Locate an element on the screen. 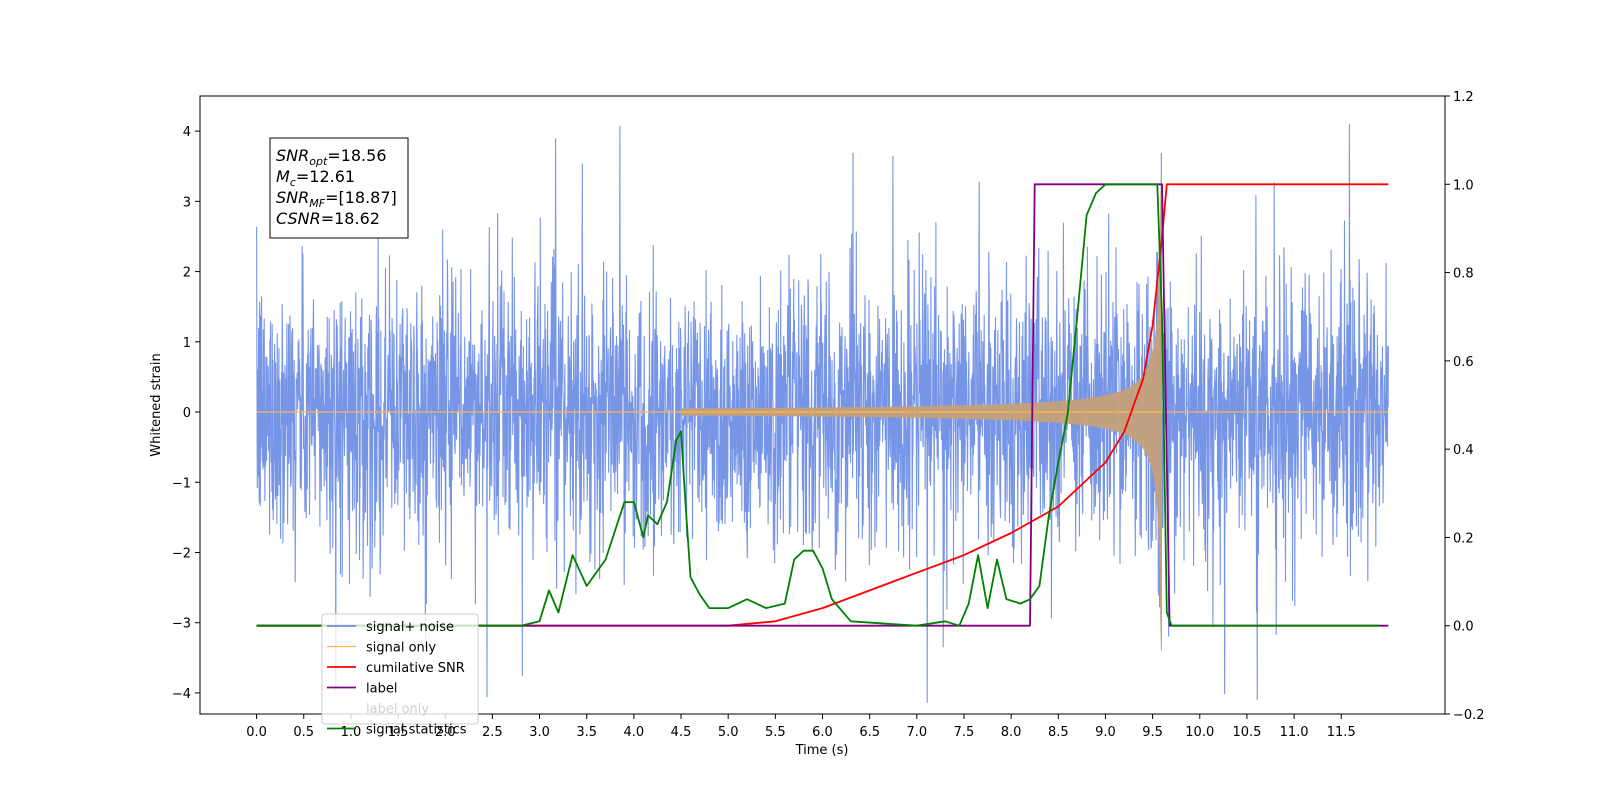 The image size is (1600, 800). x-tick-label: 6.0 is located at coordinates (822, 732).